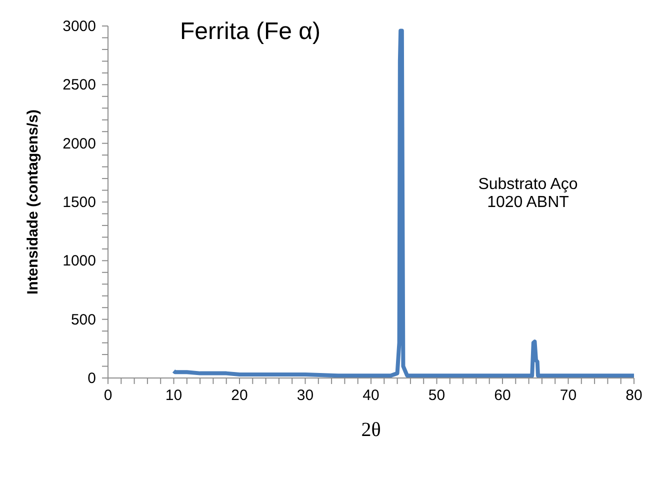  What do you see at coordinates (305, 395) in the screenshot?
I see `x-tick-label: 30` at bounding box center [305, 395].